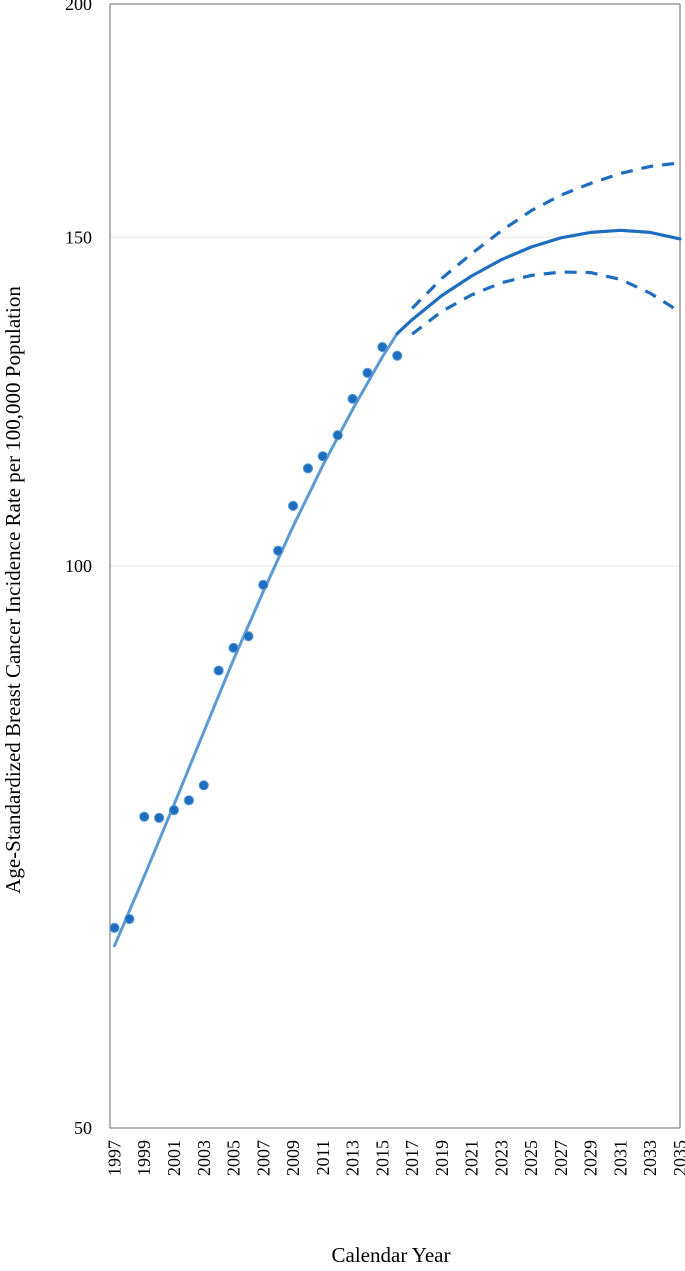 This screenshot has width=685, height=1271. I want to click on observed-point-2015, so click(382, 347).